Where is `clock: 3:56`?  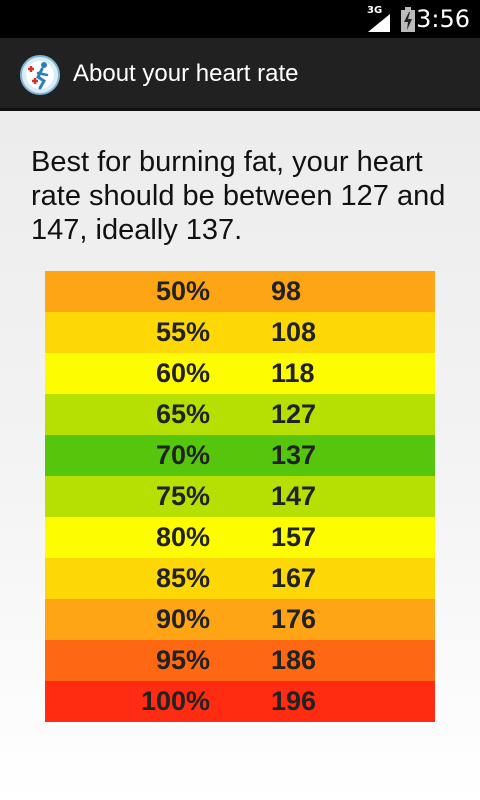
clock: 3:56 is located at coordinates (443, 19).